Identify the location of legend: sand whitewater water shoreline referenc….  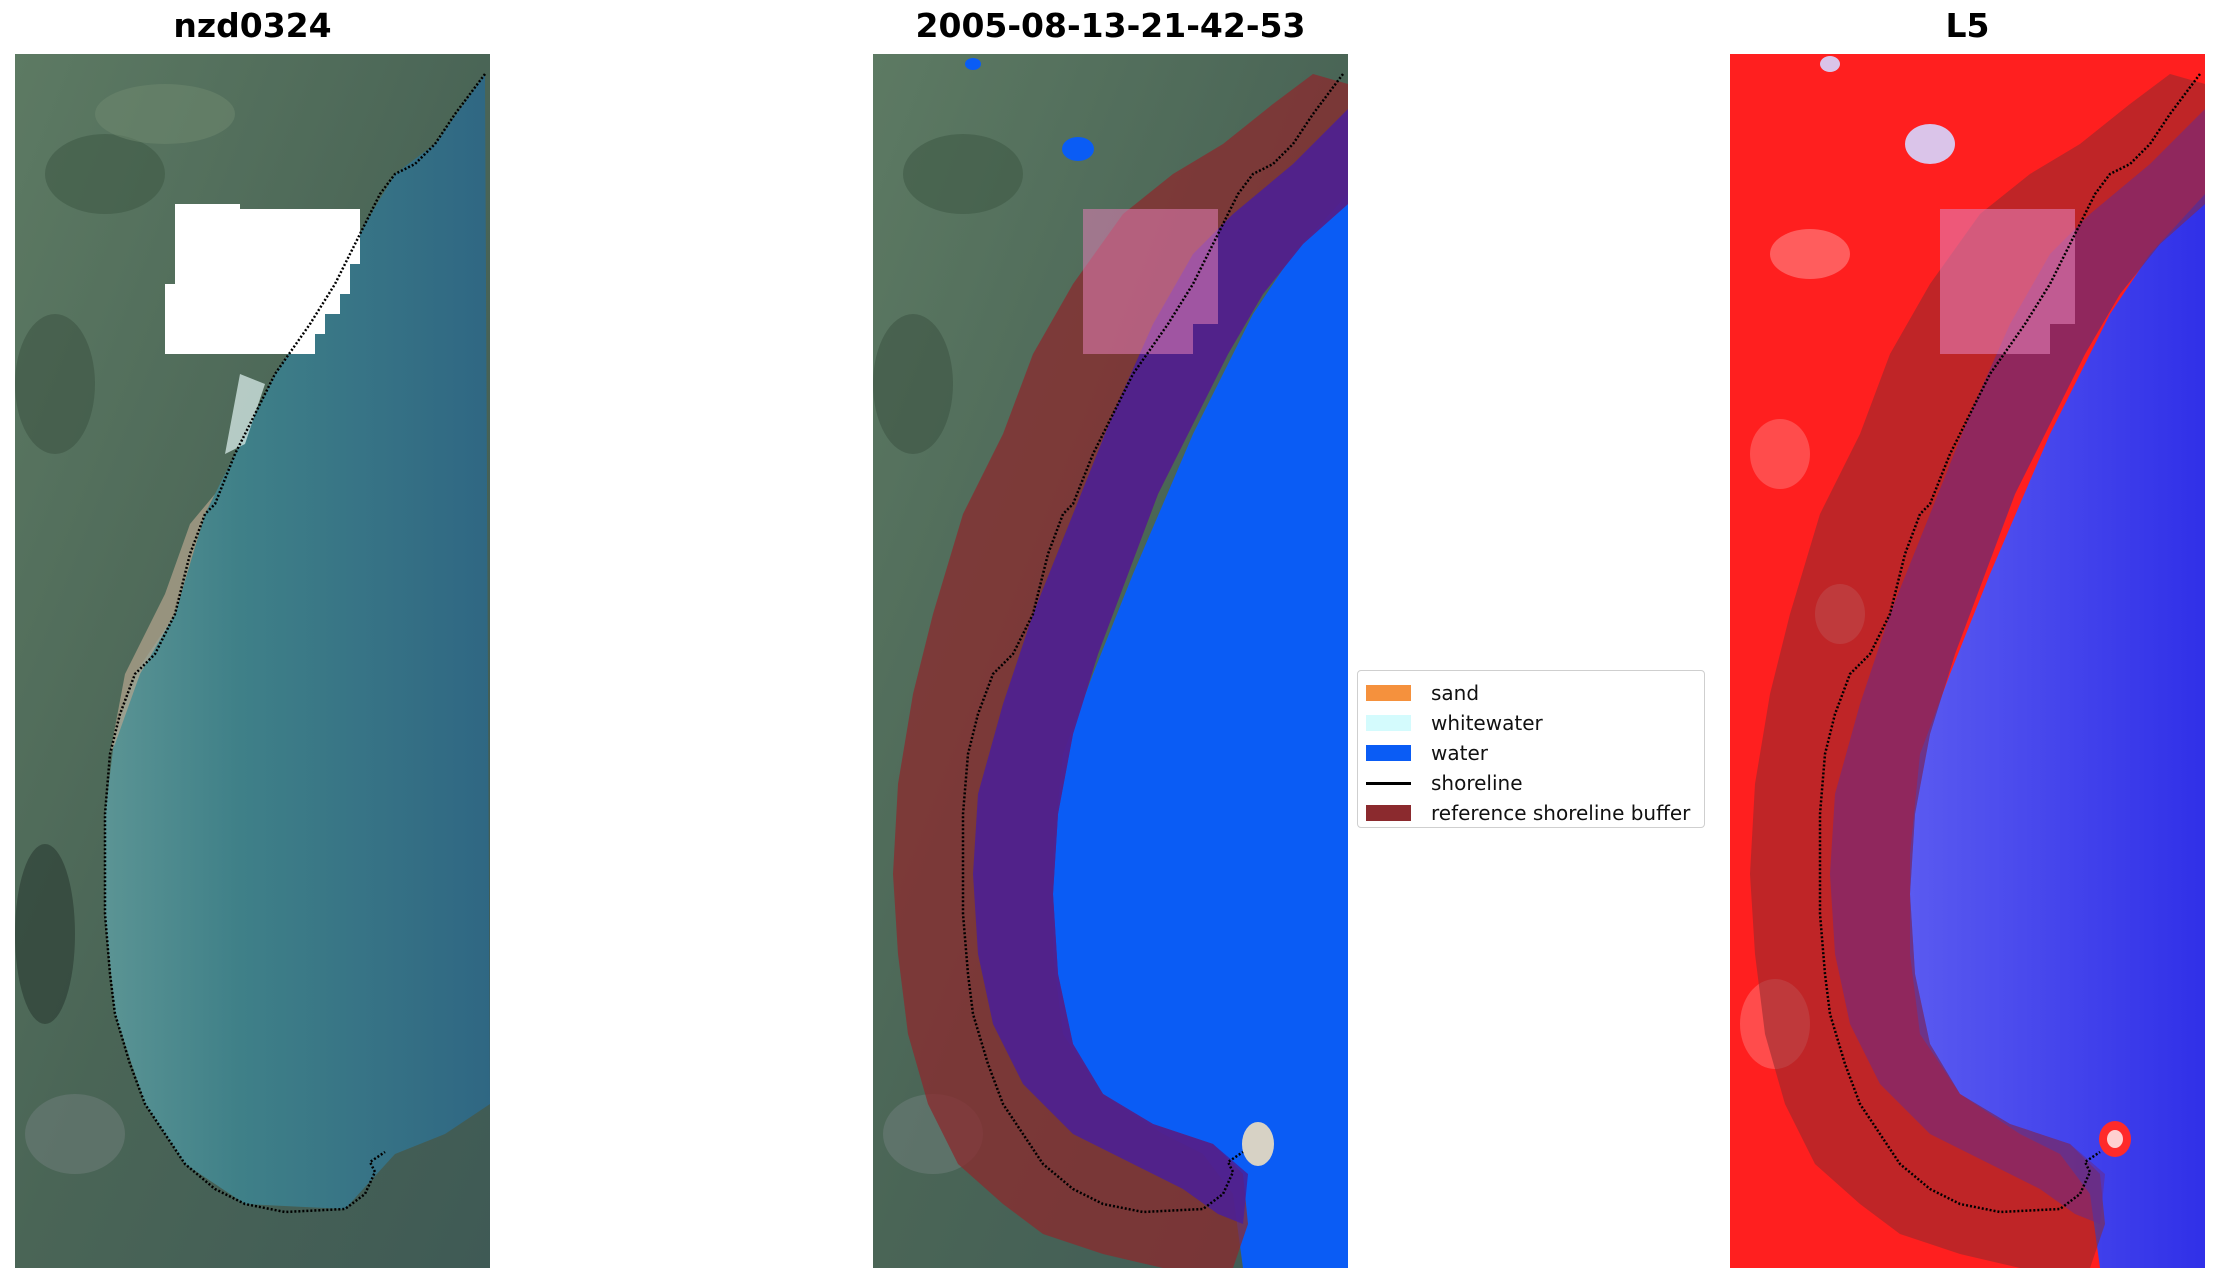
(1531, 749).